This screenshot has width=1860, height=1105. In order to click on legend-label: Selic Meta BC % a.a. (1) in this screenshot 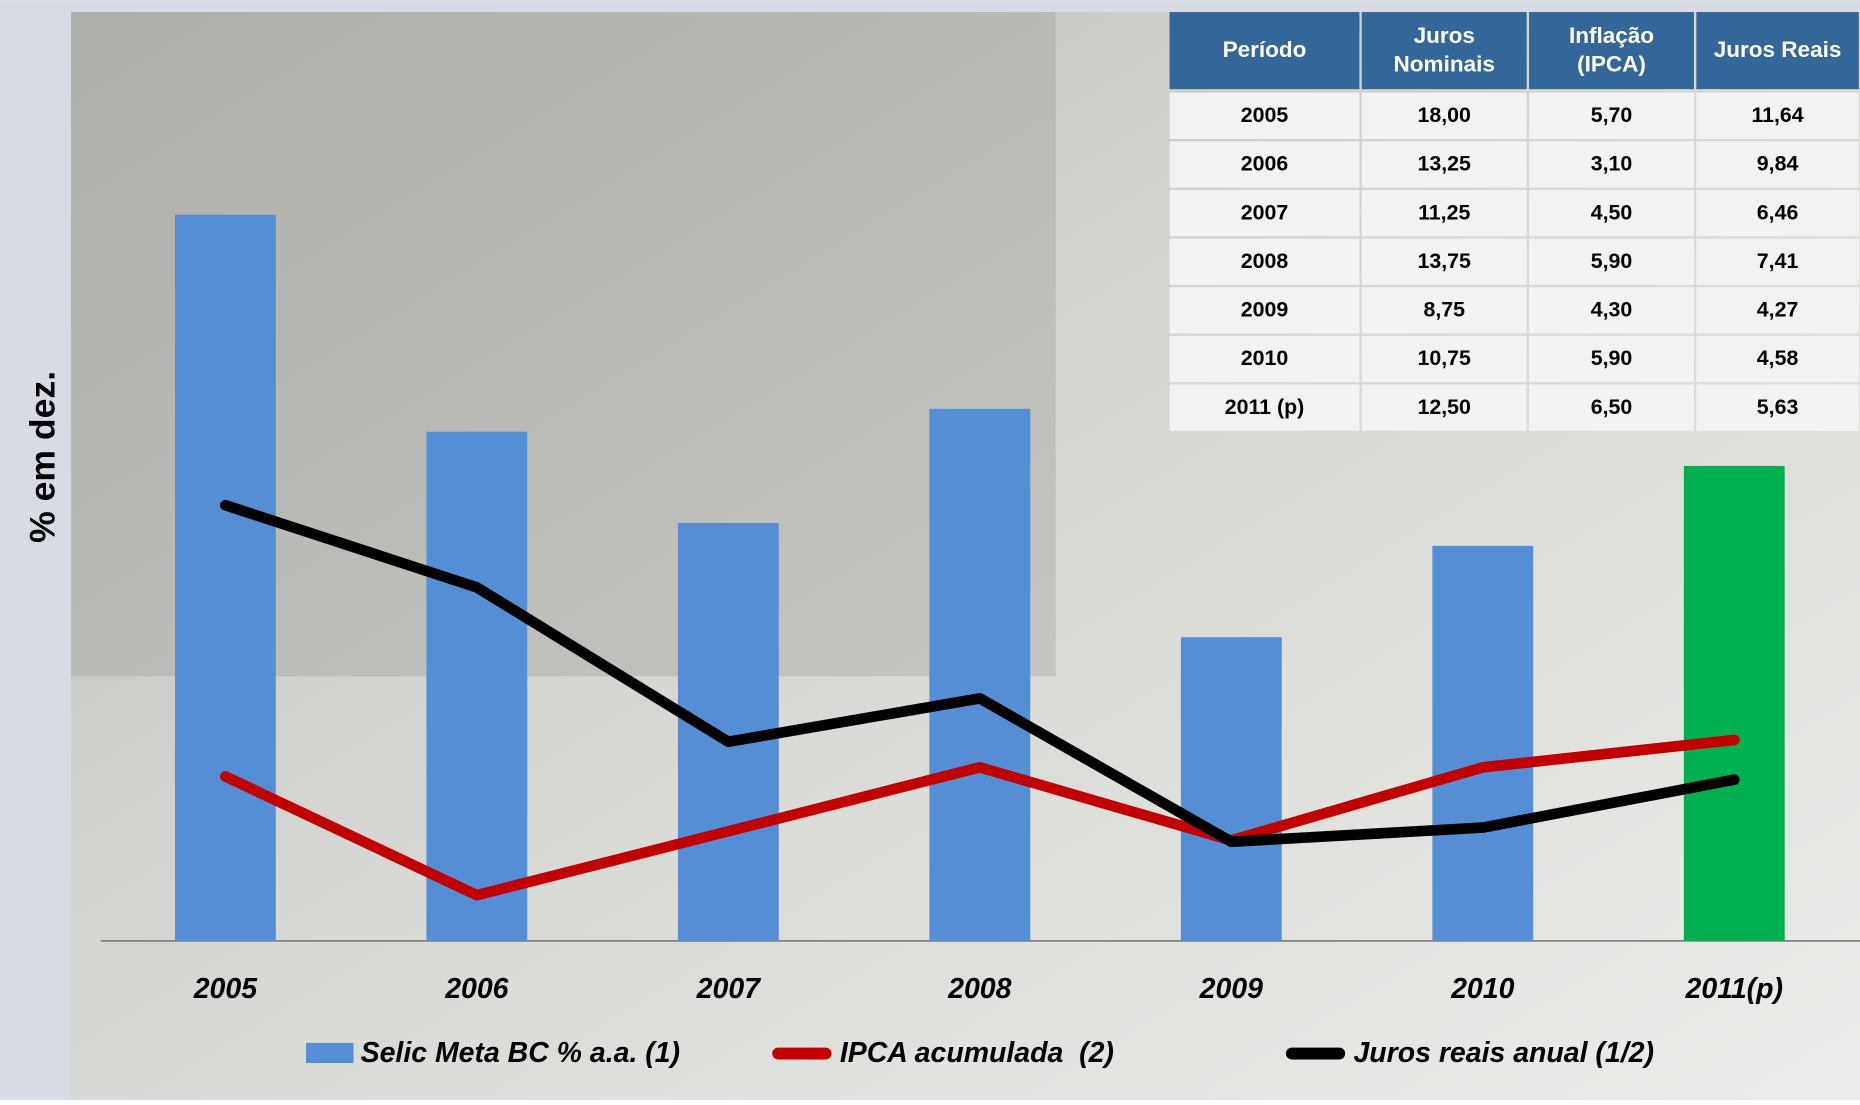, I will do `click(520, 1053)`.